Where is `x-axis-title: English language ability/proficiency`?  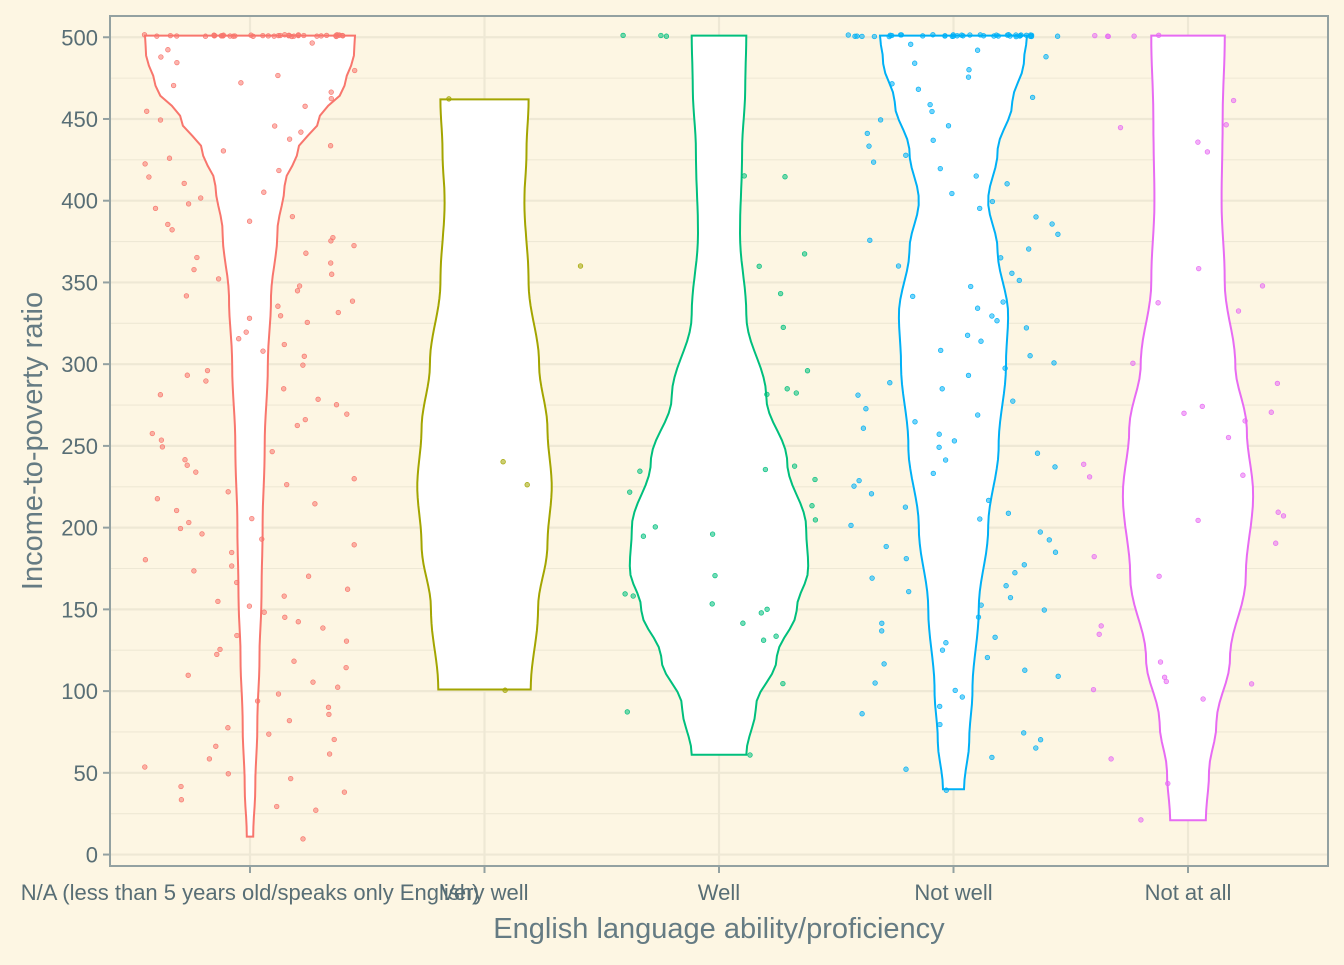
x-axis-title: English language ability/proficiency is located at coordinates (719, 929).